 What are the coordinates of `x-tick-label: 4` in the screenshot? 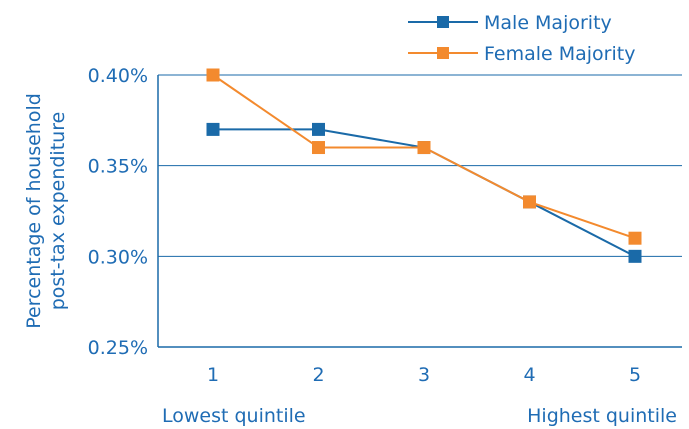 It's located at (529, 375).